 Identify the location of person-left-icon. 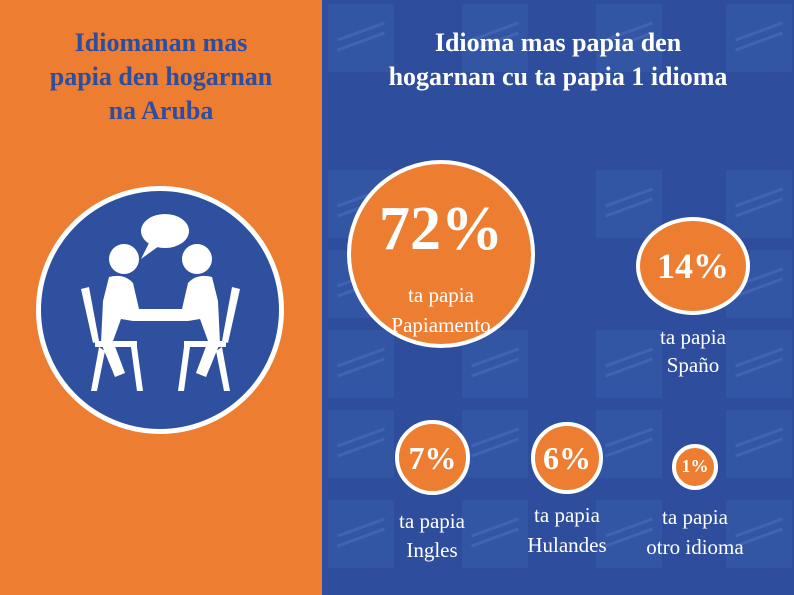
(122, 317).